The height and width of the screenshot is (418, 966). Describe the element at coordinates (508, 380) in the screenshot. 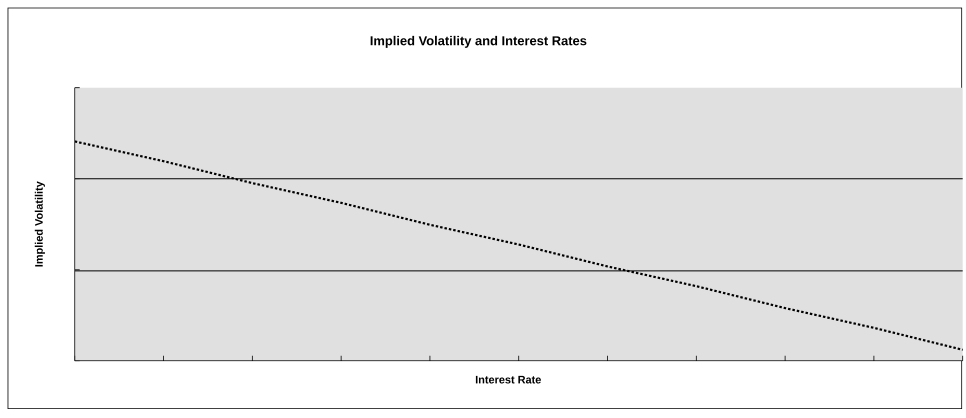

I see `x-axis-title: Interest Rate` at that location.